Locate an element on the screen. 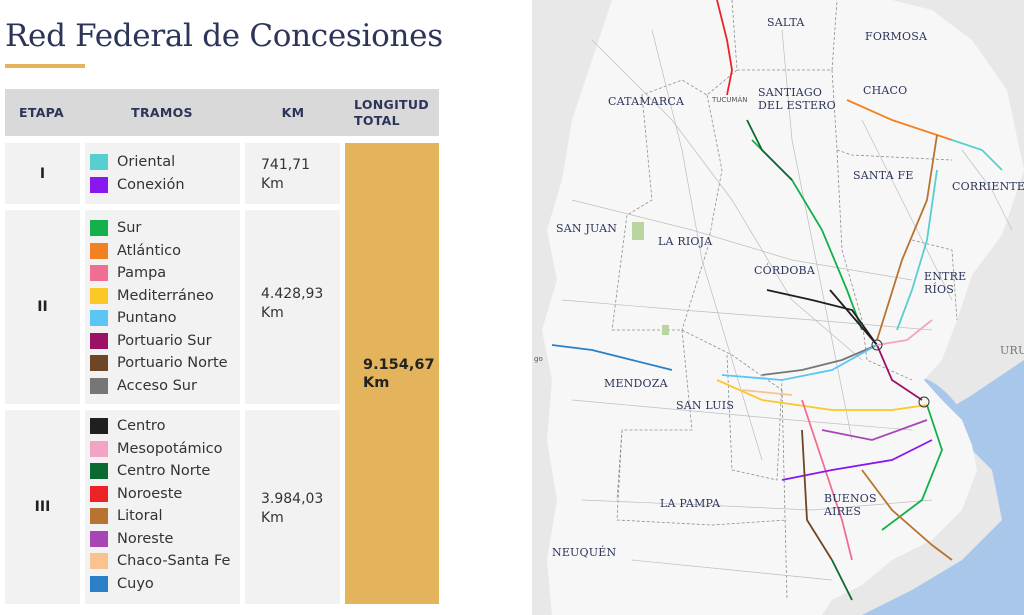 This screenshot has width=1024, height=615. province-label: CHACO is located at coordinates (885, 90).